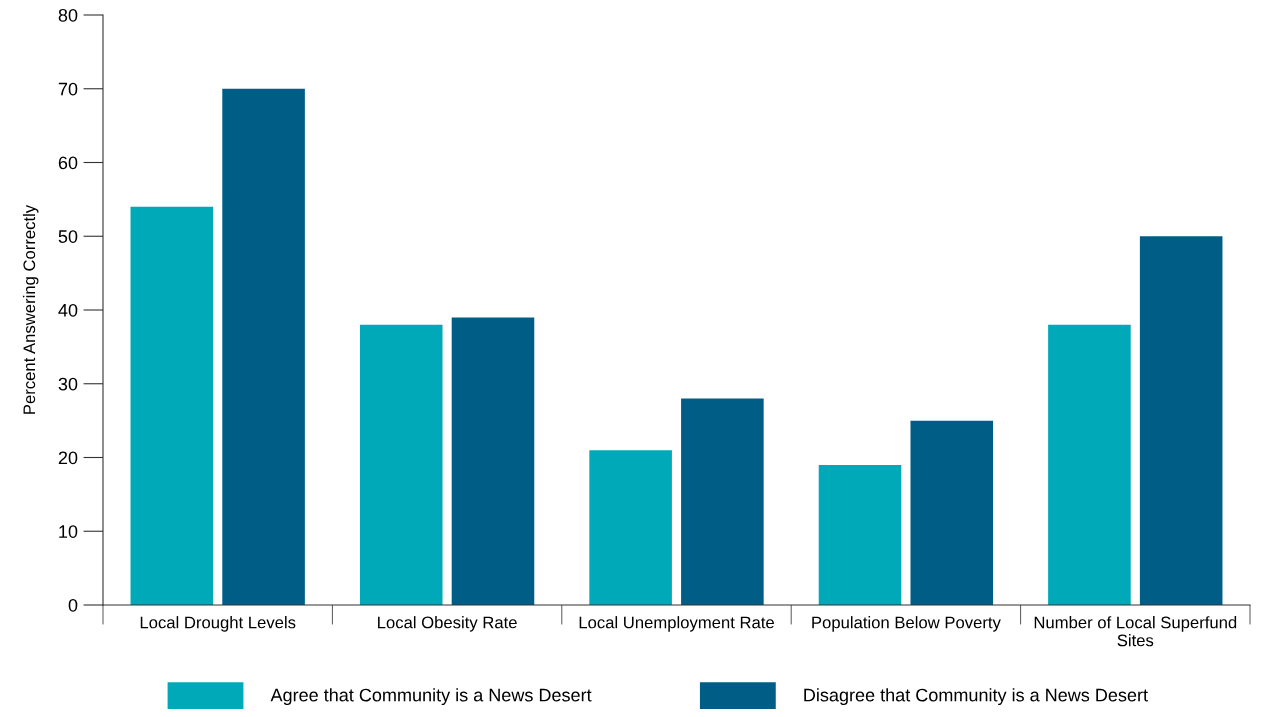 This screenshot has height=717, width=1265. What do you see at coordinates (68, 384) in the screenshot?
I see `y-tick-label: 30` at bounding box center [68, 384].